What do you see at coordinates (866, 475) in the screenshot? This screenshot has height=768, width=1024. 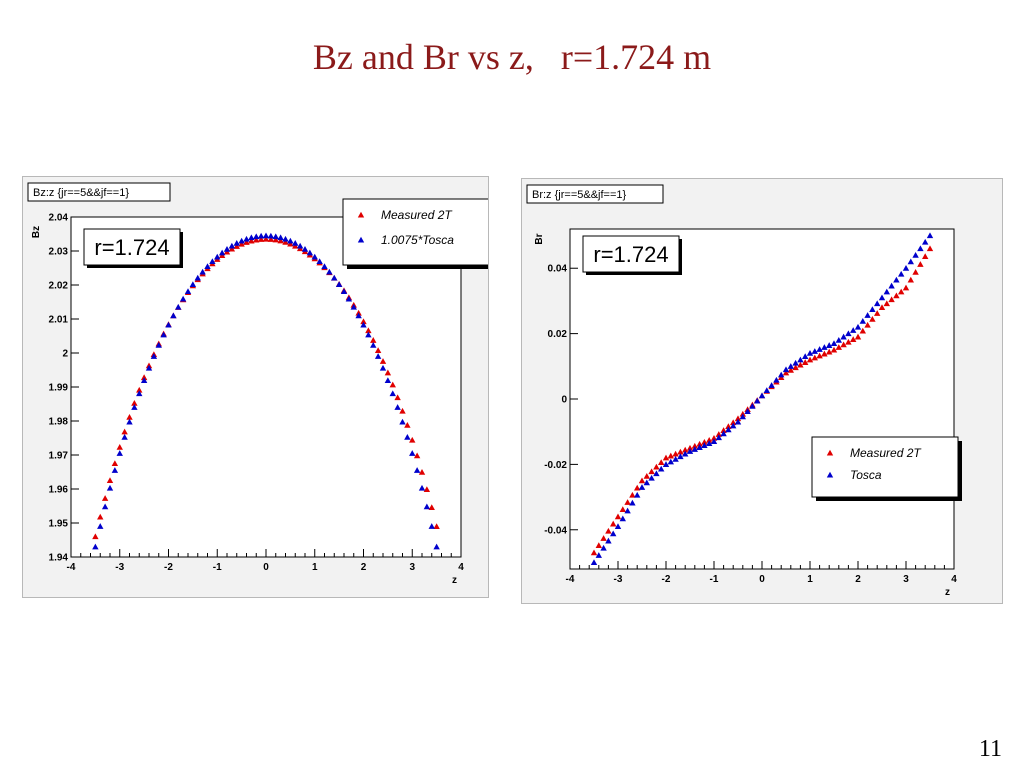 I see `legend-label: Tosca` at bounding box center [866, 475].